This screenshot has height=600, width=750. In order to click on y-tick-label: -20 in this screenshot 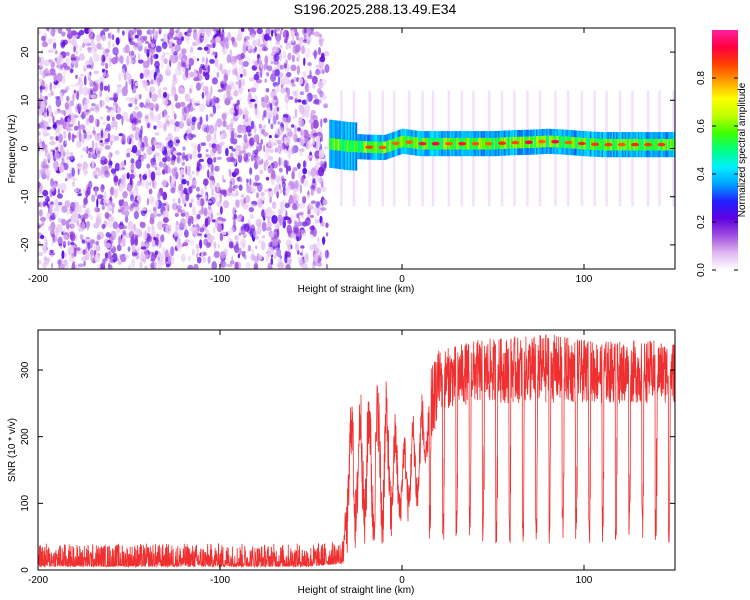, I will do `click(25, 244)`.